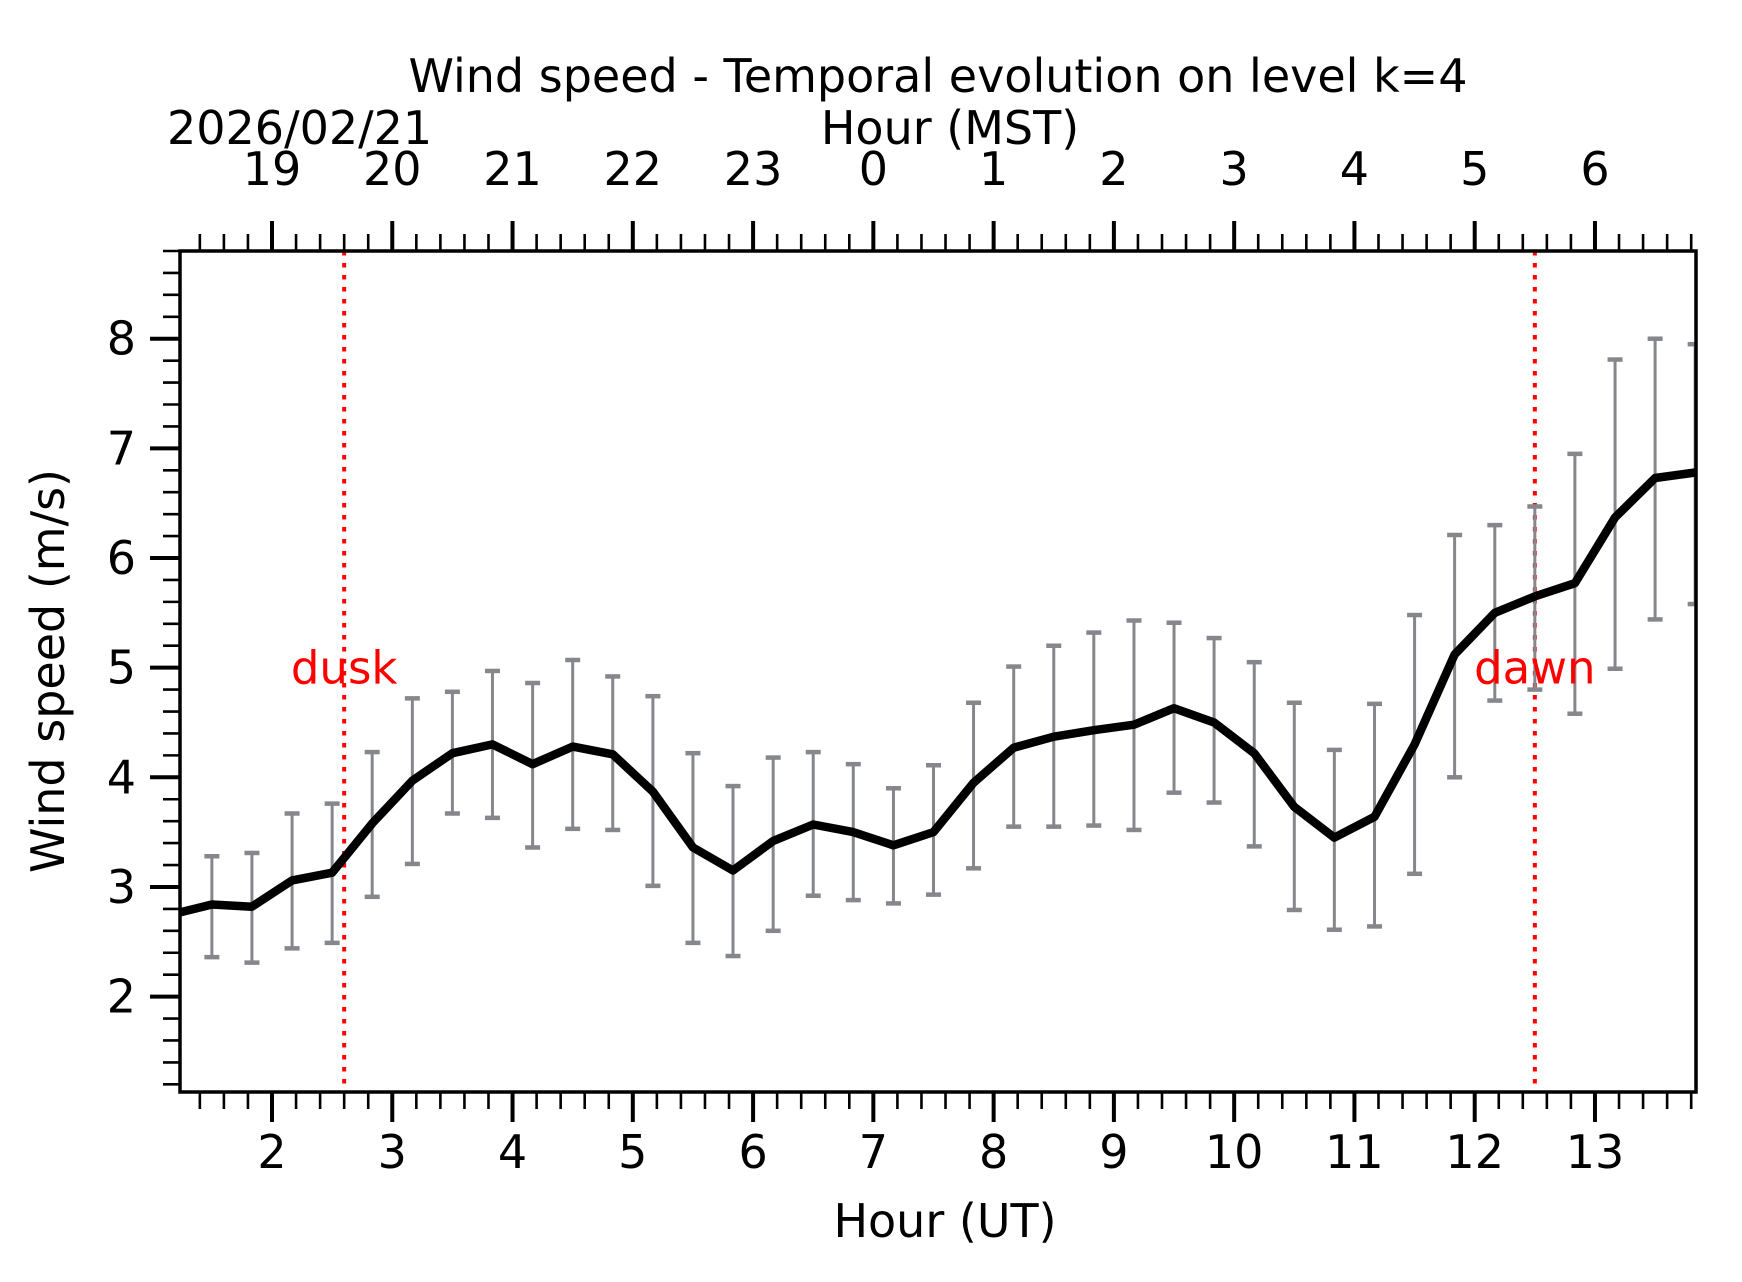 The image size is (1742, 1282). I want to click on x-tick-label: 3, so click(392, 1152).